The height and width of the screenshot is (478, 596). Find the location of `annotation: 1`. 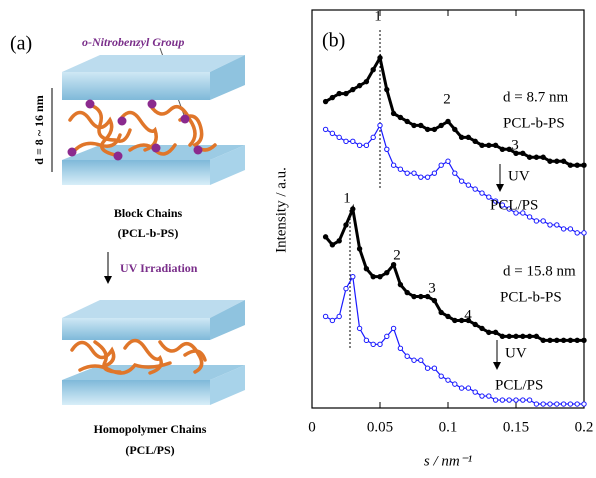

annotation: 1 is located at coordinates (347, 198).